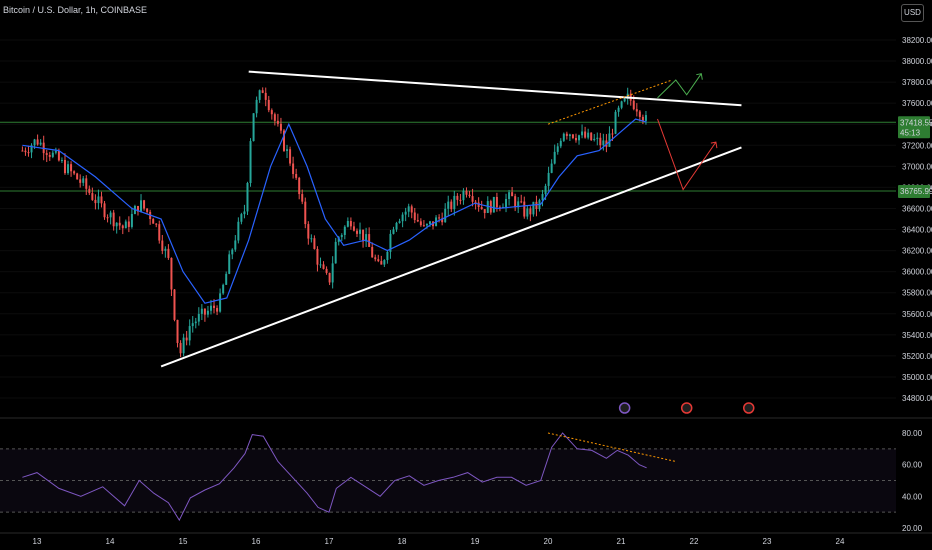  Describe the element at coordinates (694, 541) in the screenshot. I see `time-tick-label: 22` at that location.